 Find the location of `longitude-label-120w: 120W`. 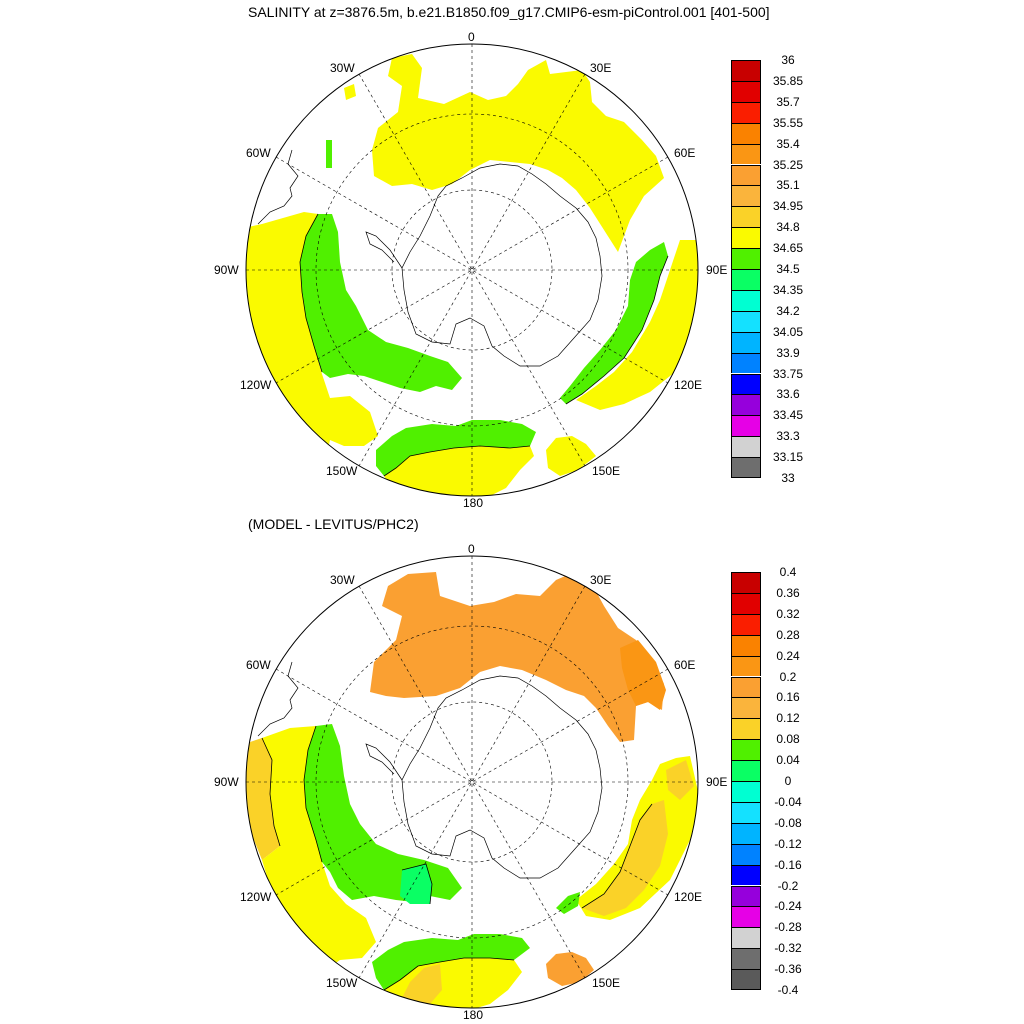

longitude-label-120w: 120W is located at coordinates (256, 897).